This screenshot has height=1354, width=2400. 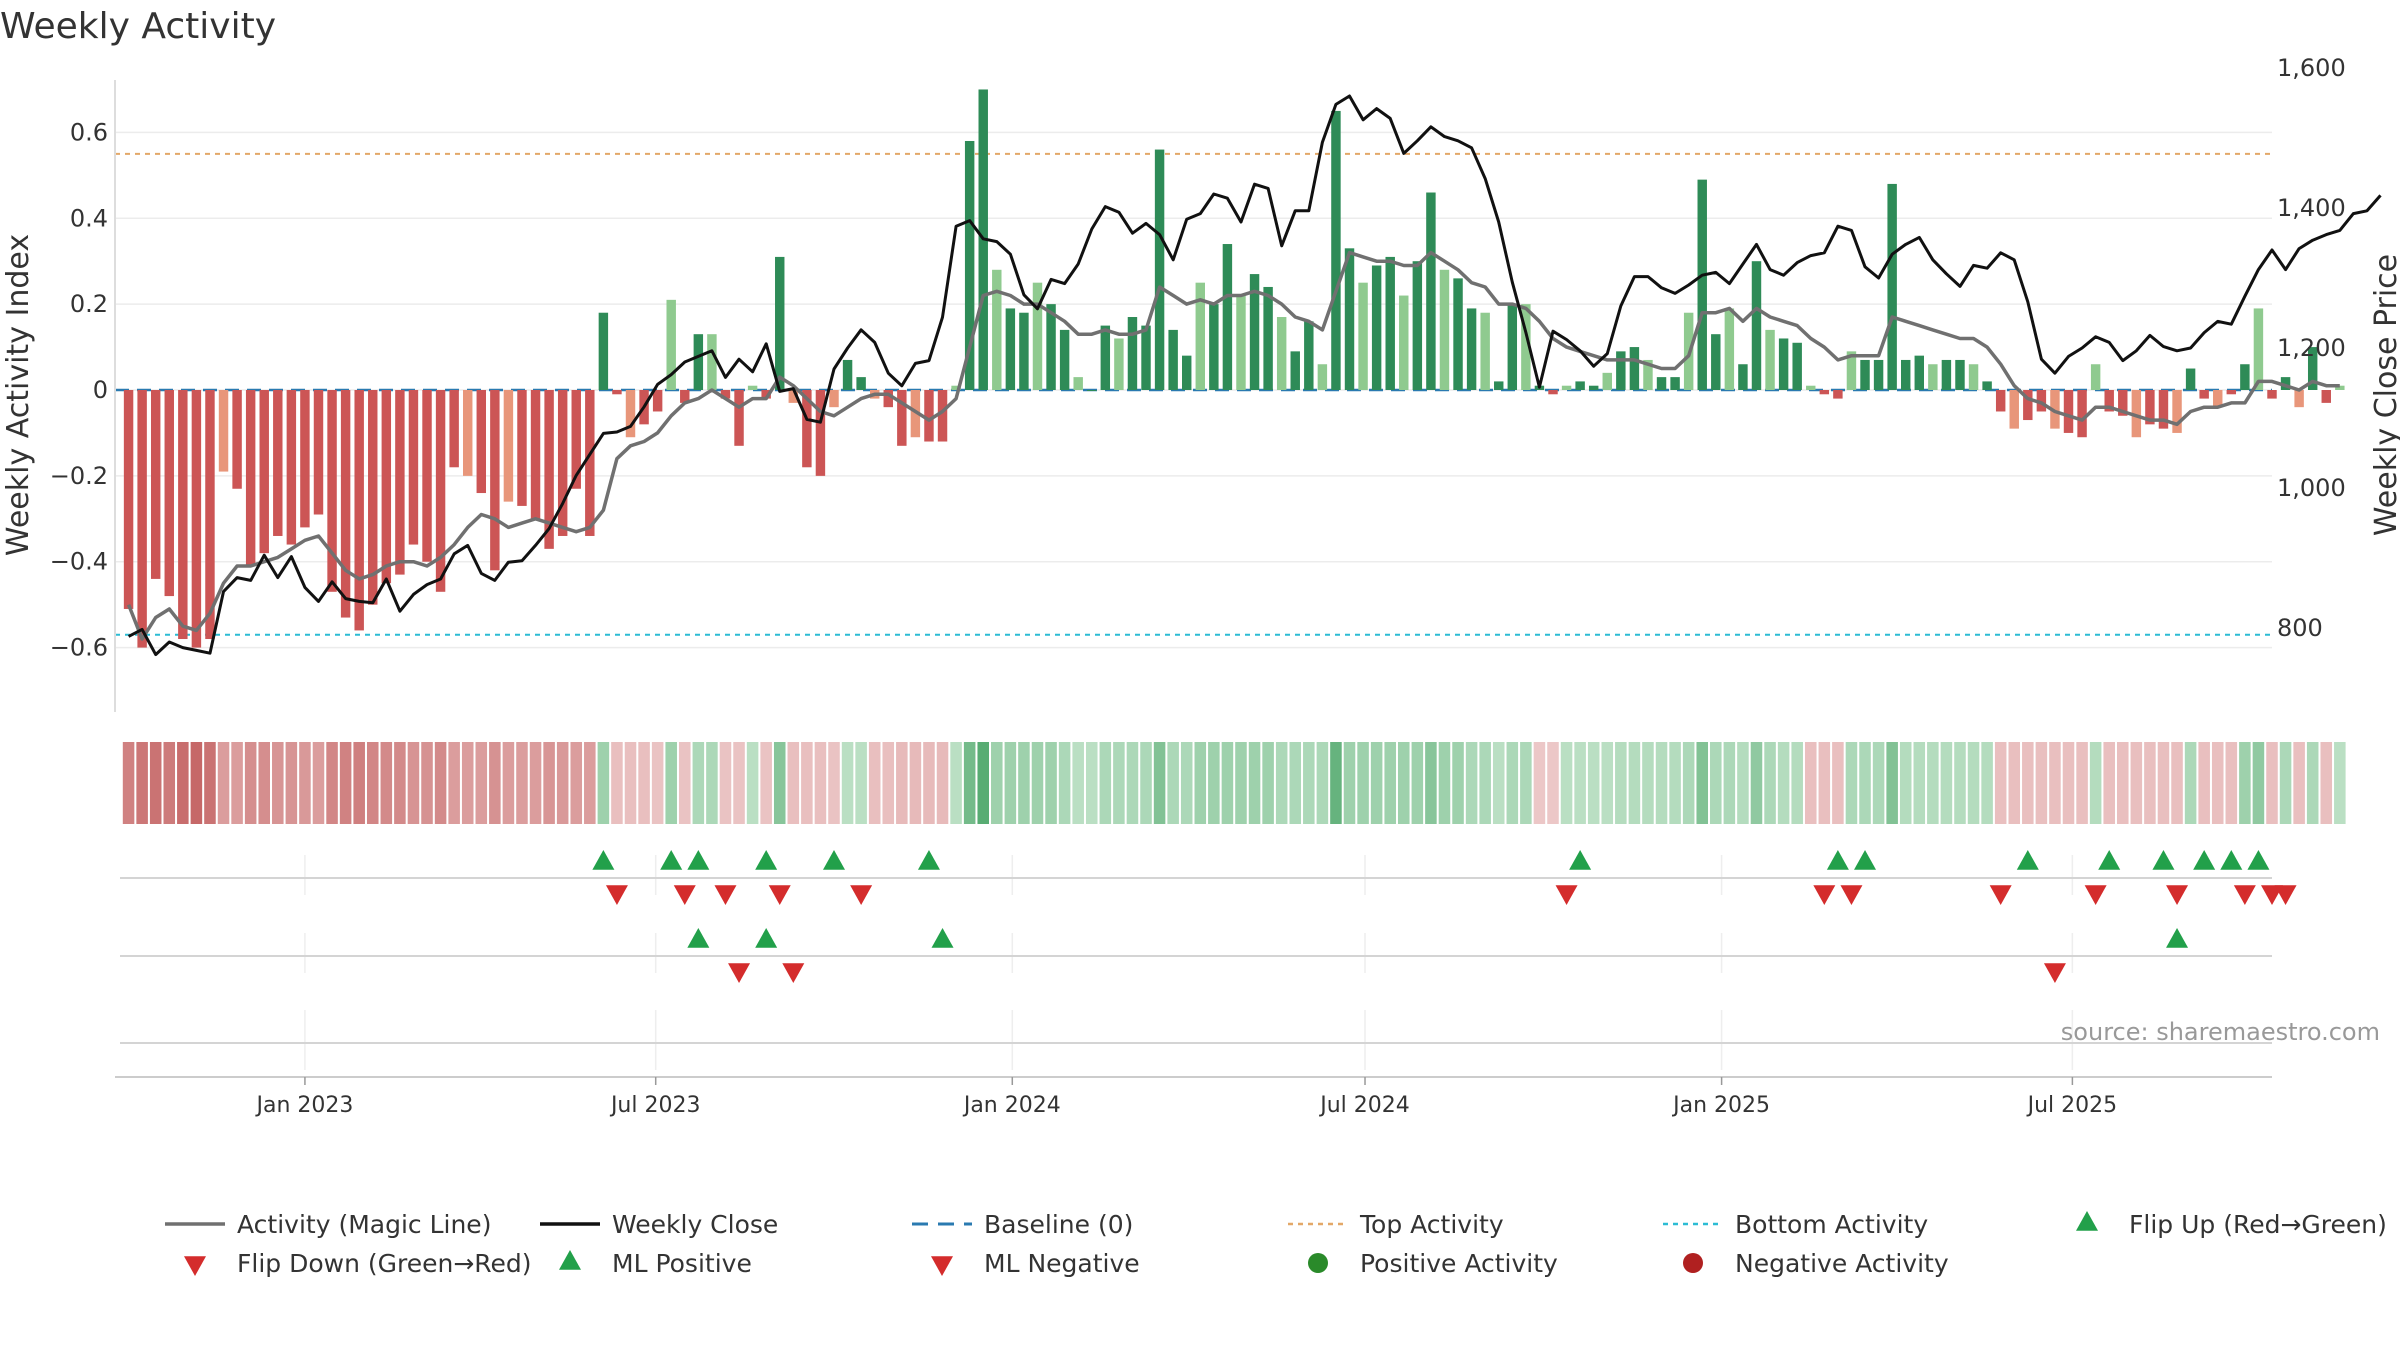 What do you see at coordinates (89, 132) in the screenshot?
I see `y-tick-label: 0.6` at bounding box center [89, 132].